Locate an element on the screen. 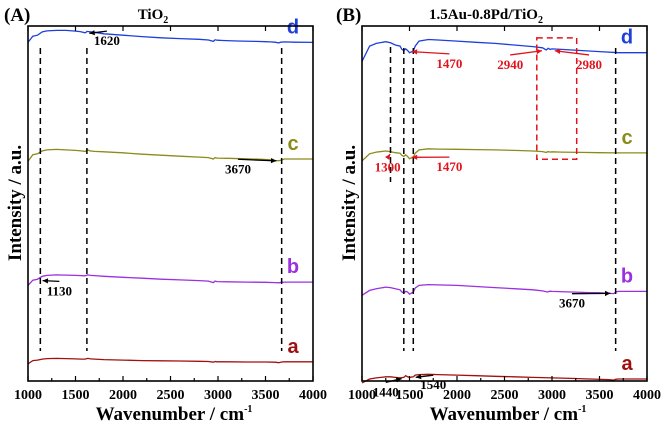  panel-a-letter: (A) is located at coordinates (17, 15).